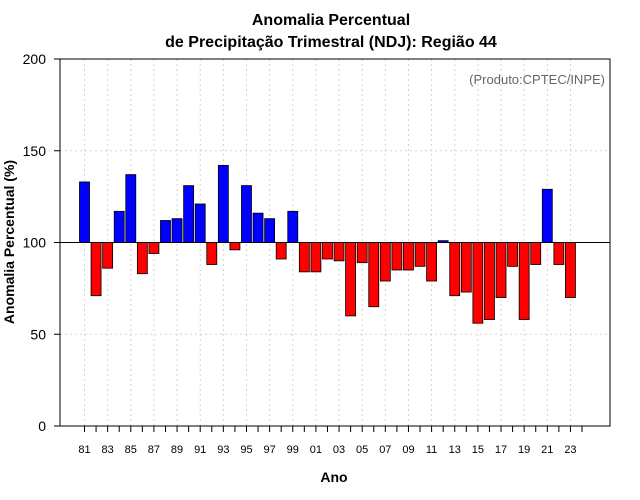  What do you see at coordinates (154, 450) in the screenshot?
I see `x-tick-label-87: 87` at bounding box center [154, 450].